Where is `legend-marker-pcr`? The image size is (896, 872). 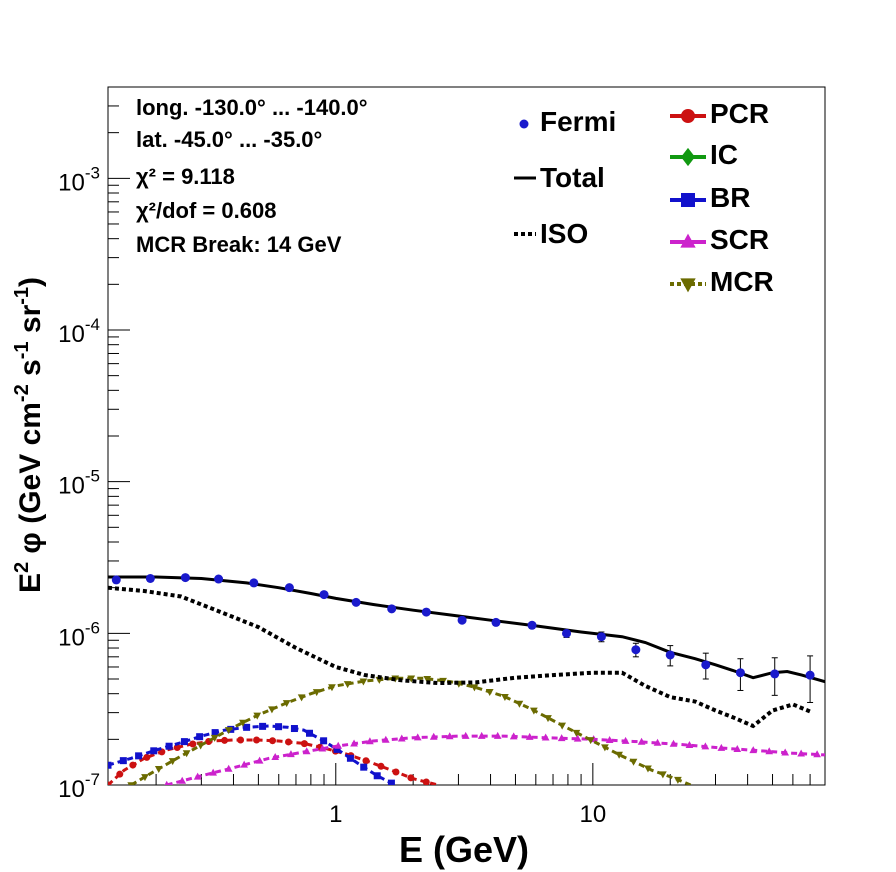
legend-marker-pcr is located at coordinates (688, 116).